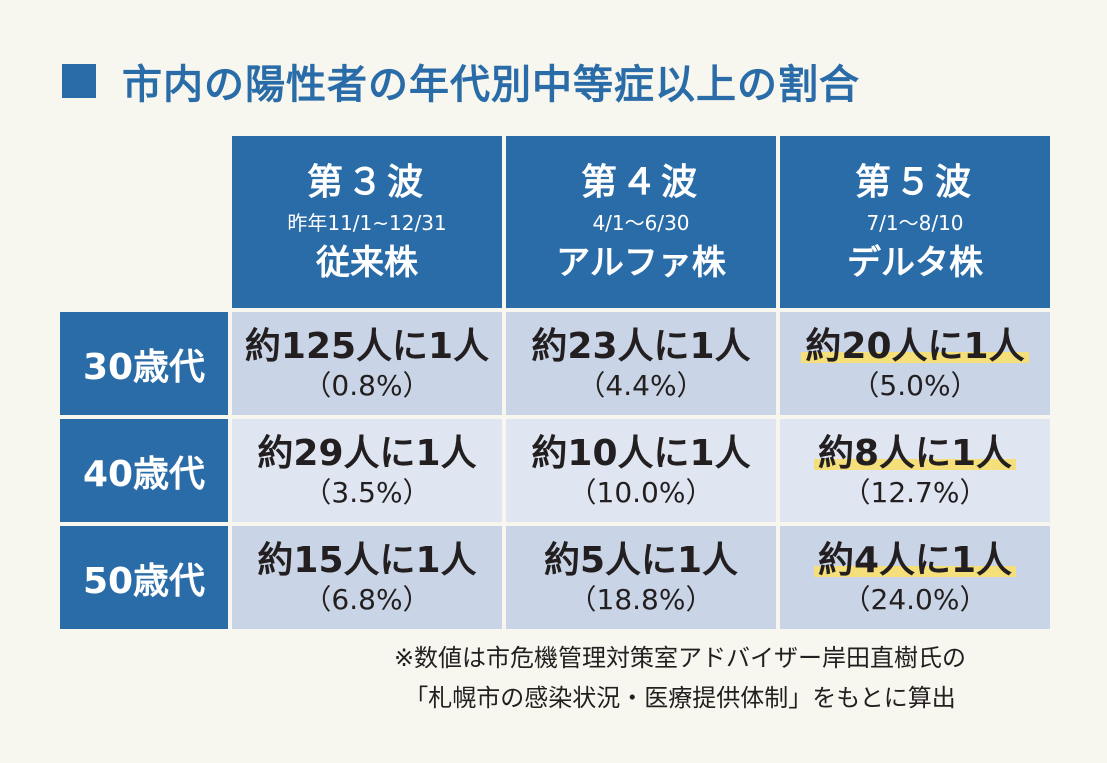 This screenshot has height=763, width=1107. I want to click on ratio-value: 約15人に1人, so click(367, 560).